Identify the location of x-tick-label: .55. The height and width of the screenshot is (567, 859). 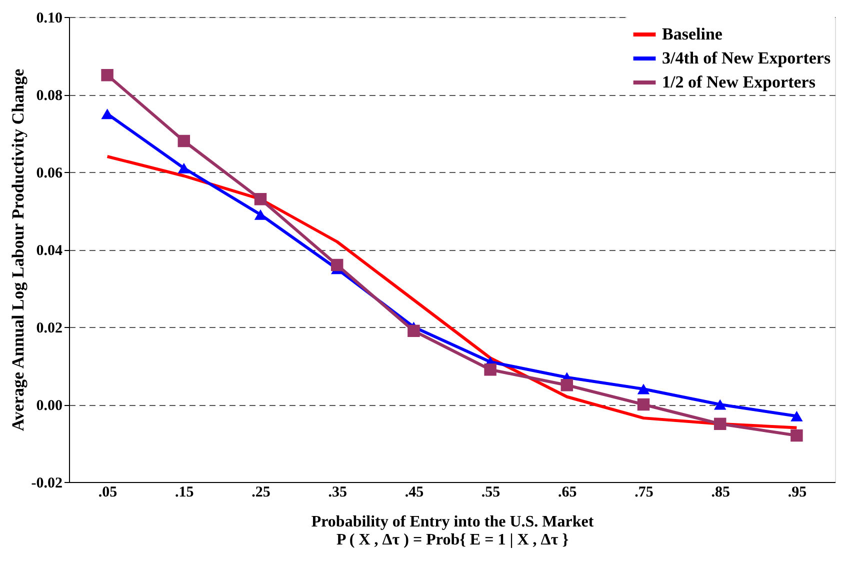
(490, 492).